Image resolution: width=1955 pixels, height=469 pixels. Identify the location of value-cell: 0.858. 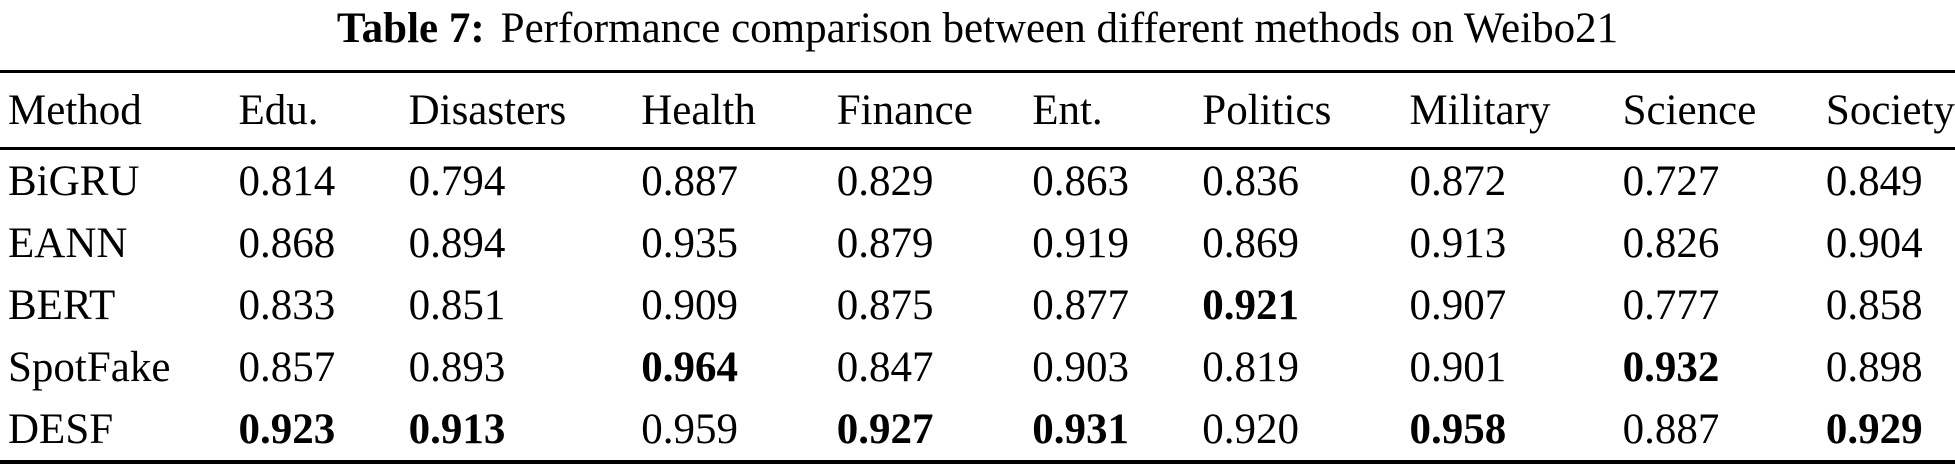
(1874, 305).